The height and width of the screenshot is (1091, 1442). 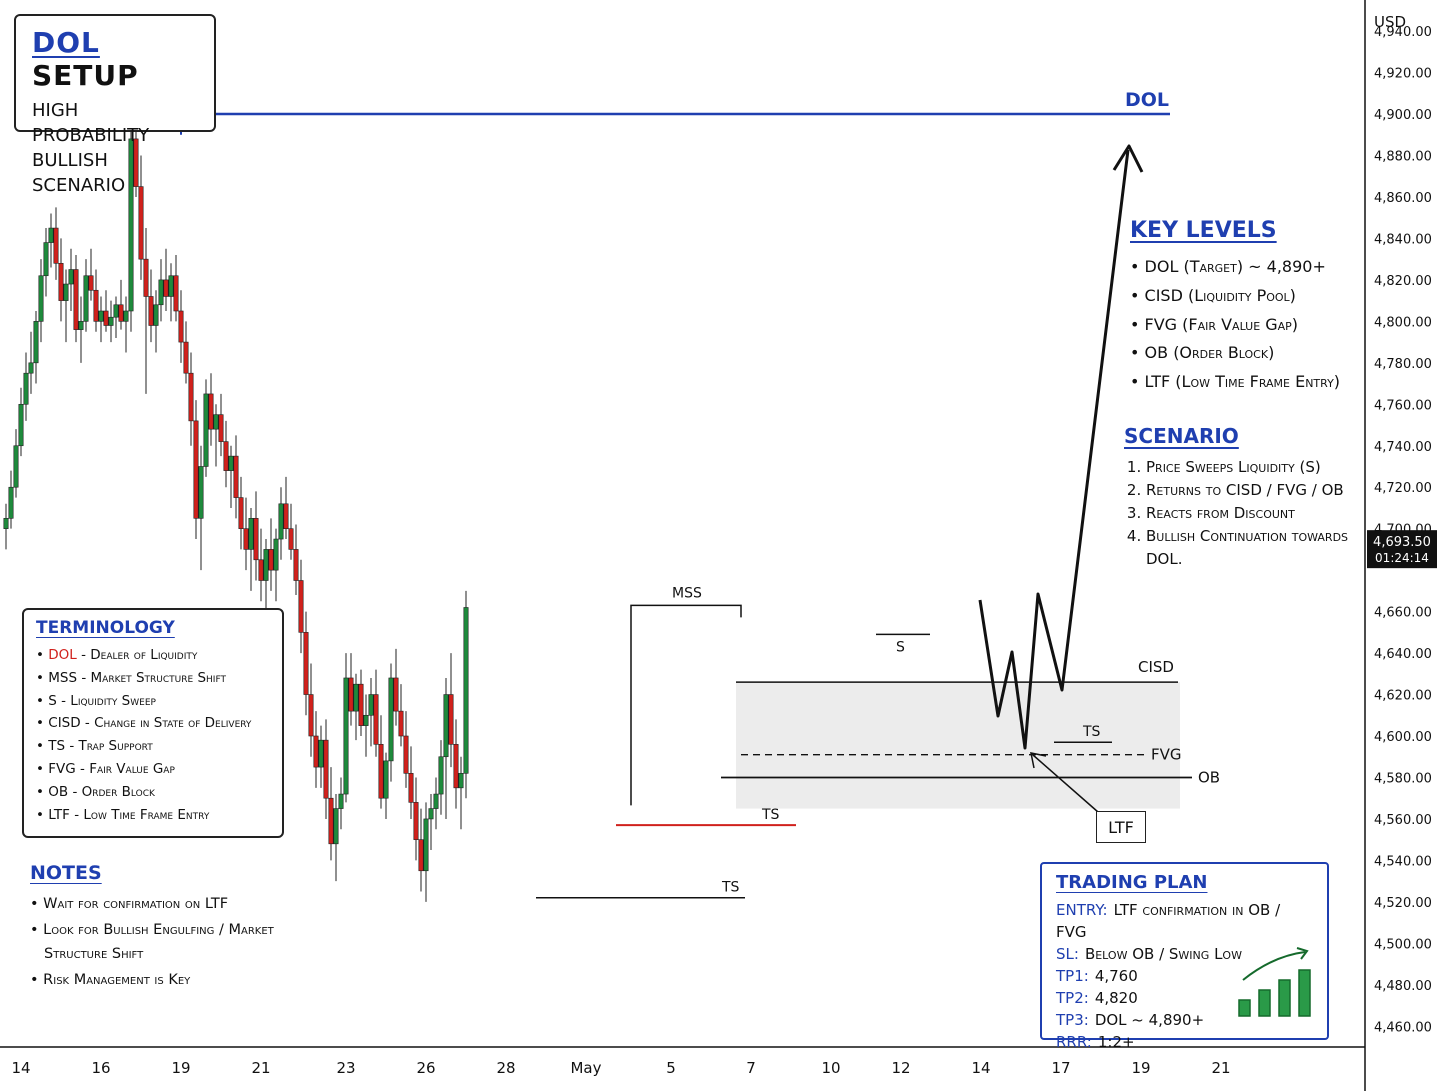 I want to click on x-tick-label: 17, so click(x=1060, y=1068).